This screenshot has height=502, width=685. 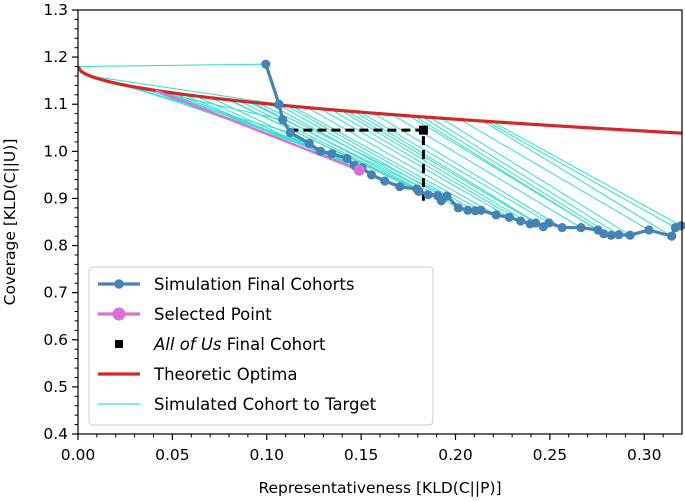 I want to click on y-tick-label: 0.6, so click(x=55, y=340).